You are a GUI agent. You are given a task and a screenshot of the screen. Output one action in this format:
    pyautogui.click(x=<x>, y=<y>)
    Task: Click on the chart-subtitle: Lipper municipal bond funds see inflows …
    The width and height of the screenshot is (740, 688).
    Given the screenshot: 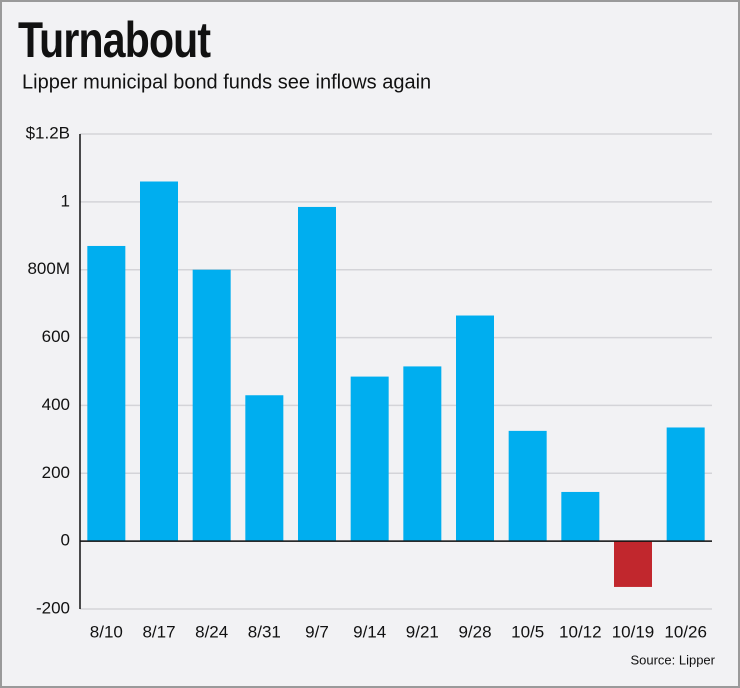 What is the action you would take?
    pyautogui.click(x=226, y=82)
    